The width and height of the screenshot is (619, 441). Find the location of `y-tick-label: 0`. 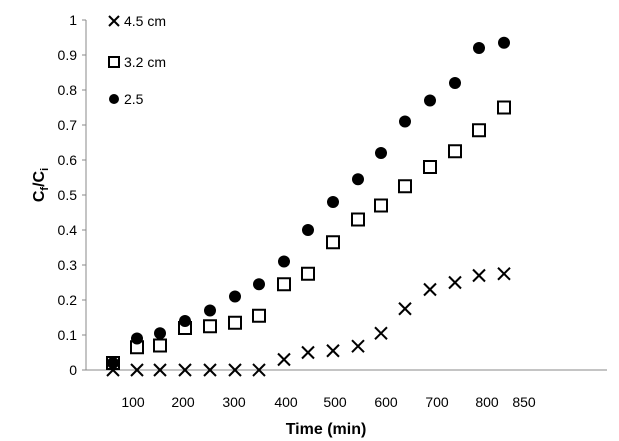

y-tick-label: 0 is located at coordinates (73, 370).